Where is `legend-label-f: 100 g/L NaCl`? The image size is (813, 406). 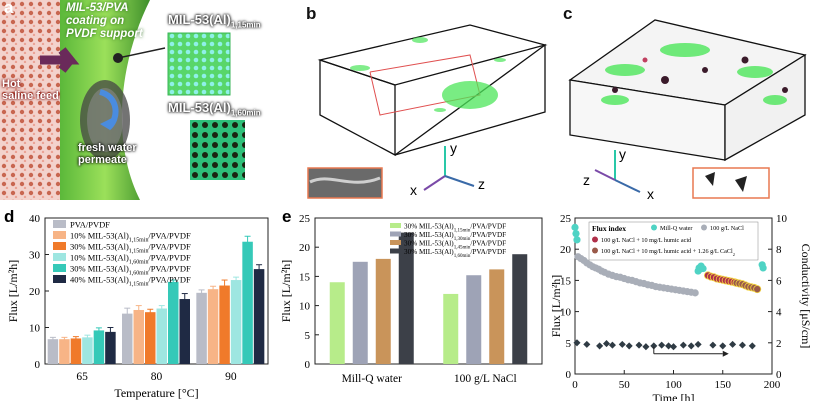 legend-label-f: 100 g/L NaCl is located at coordinates (727, 228).